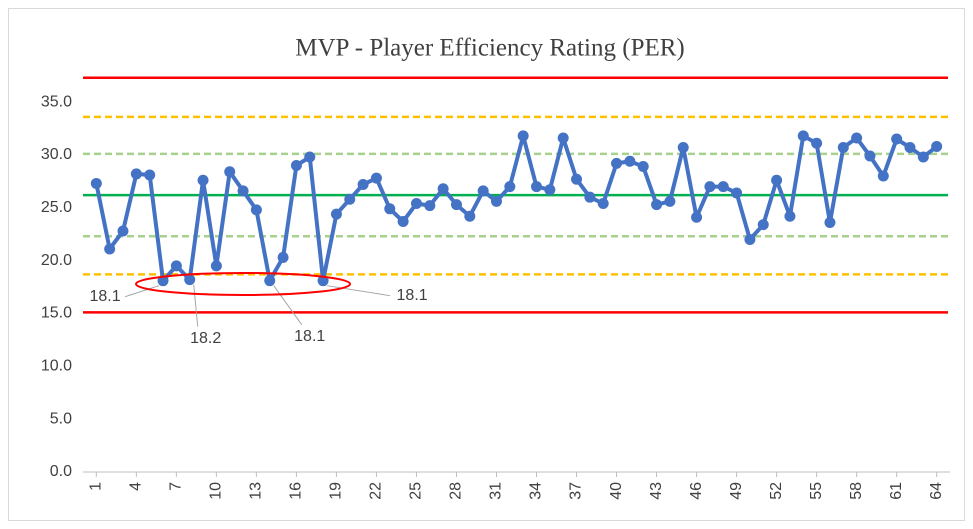  What do you see at coordinates (536, 491) in the screenshot?
I see `x-tick-label: 34` at bounding box center [536, 491].